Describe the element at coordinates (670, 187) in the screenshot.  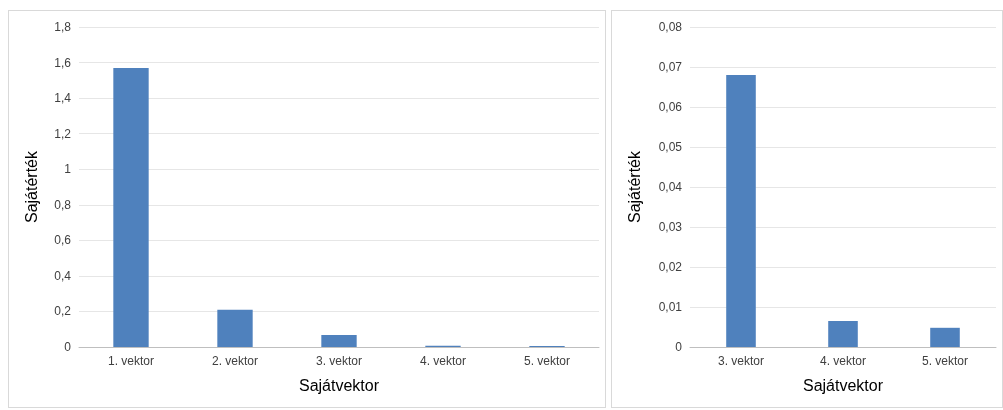
I see `y-tick-label: 0,04` at that location.